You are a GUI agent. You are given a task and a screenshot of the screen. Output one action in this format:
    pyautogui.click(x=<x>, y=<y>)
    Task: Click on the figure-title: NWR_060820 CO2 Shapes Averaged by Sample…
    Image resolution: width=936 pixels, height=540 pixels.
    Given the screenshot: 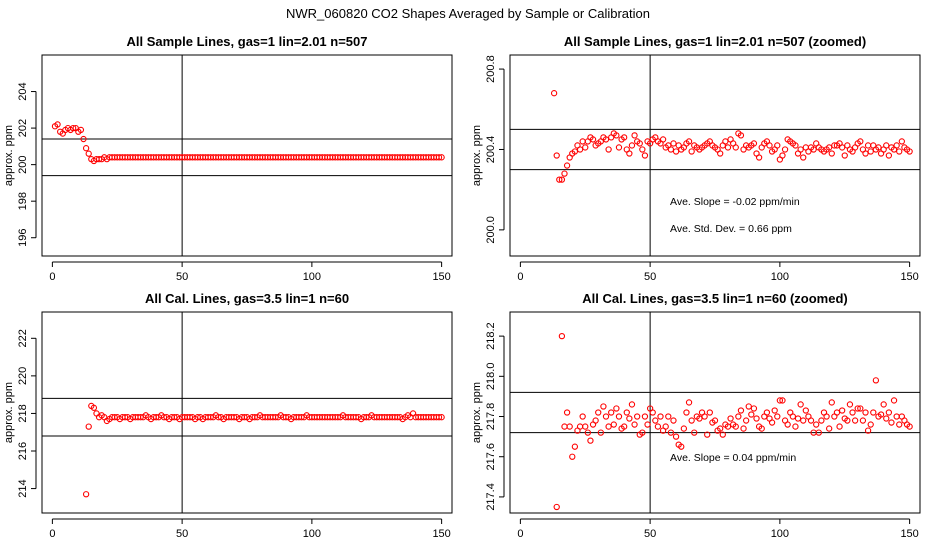 What is the action you would take?
    pyautogui.click(x=468, y=13)
    